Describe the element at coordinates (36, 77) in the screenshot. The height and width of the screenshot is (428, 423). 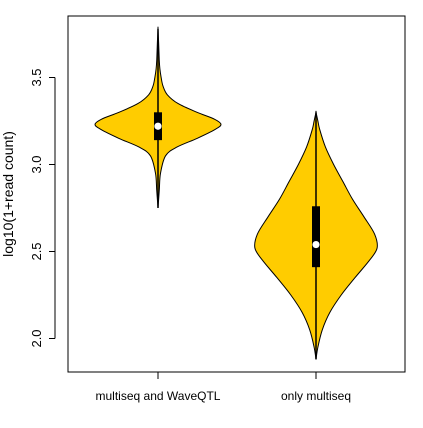
I see `y-tick-label: 3.5` at that location.